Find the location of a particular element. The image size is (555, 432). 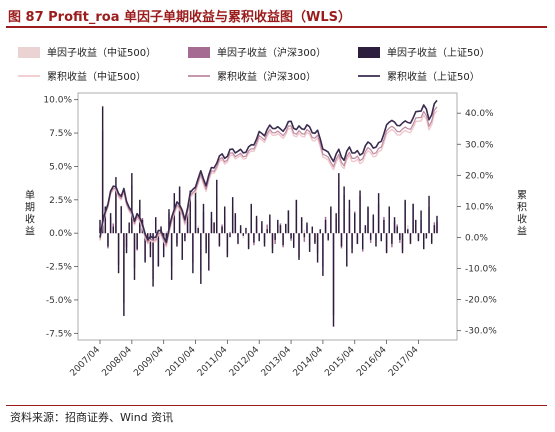

left-tick-label-5: -2.5% is located at coordinates (59, 268).